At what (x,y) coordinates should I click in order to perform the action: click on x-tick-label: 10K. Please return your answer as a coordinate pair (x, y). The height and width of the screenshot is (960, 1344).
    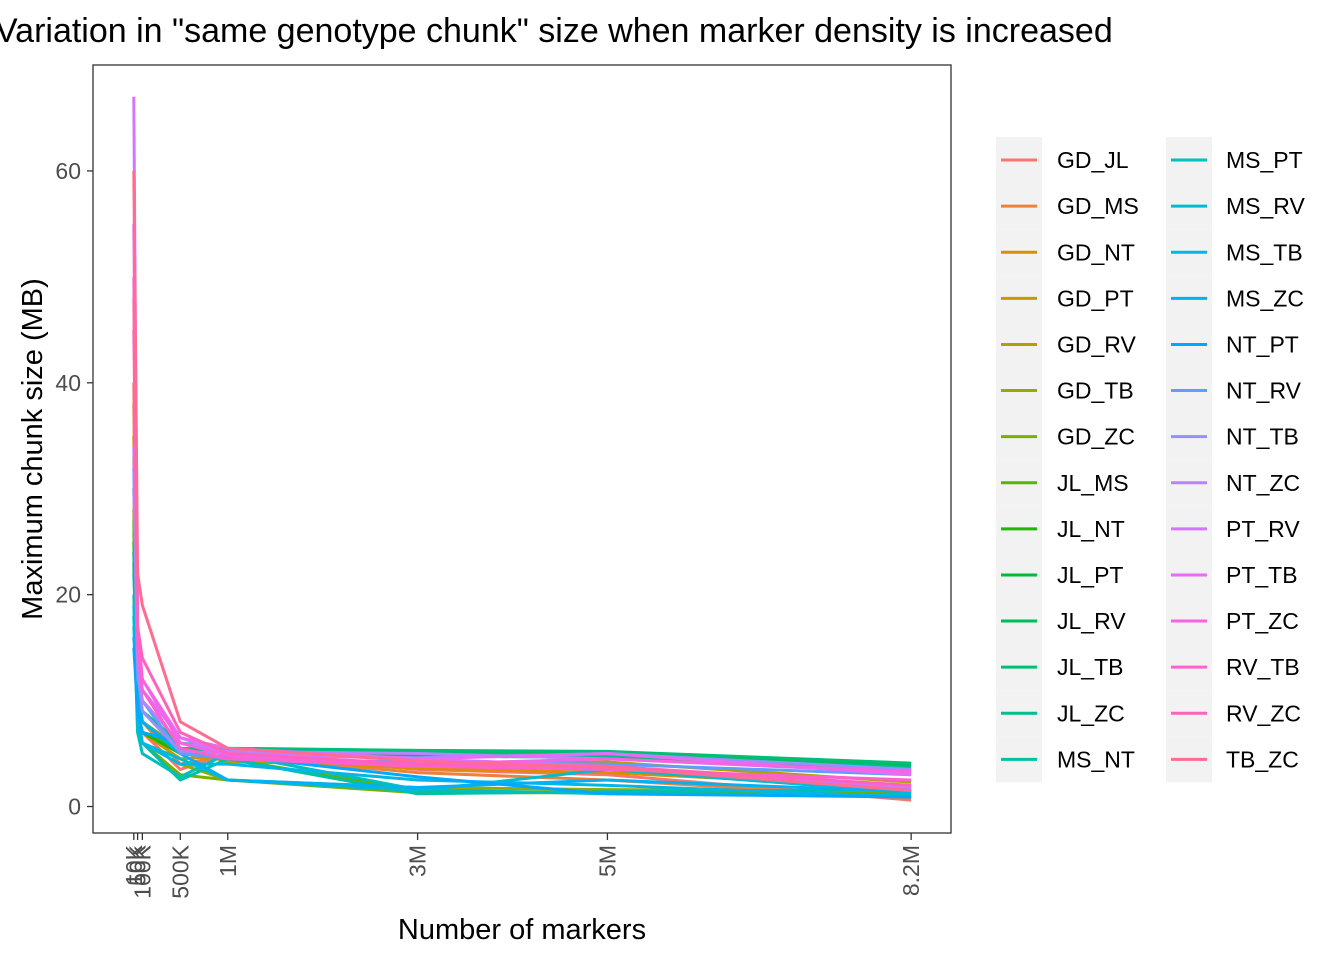
    Looking at the image, I should click on (134, 865).